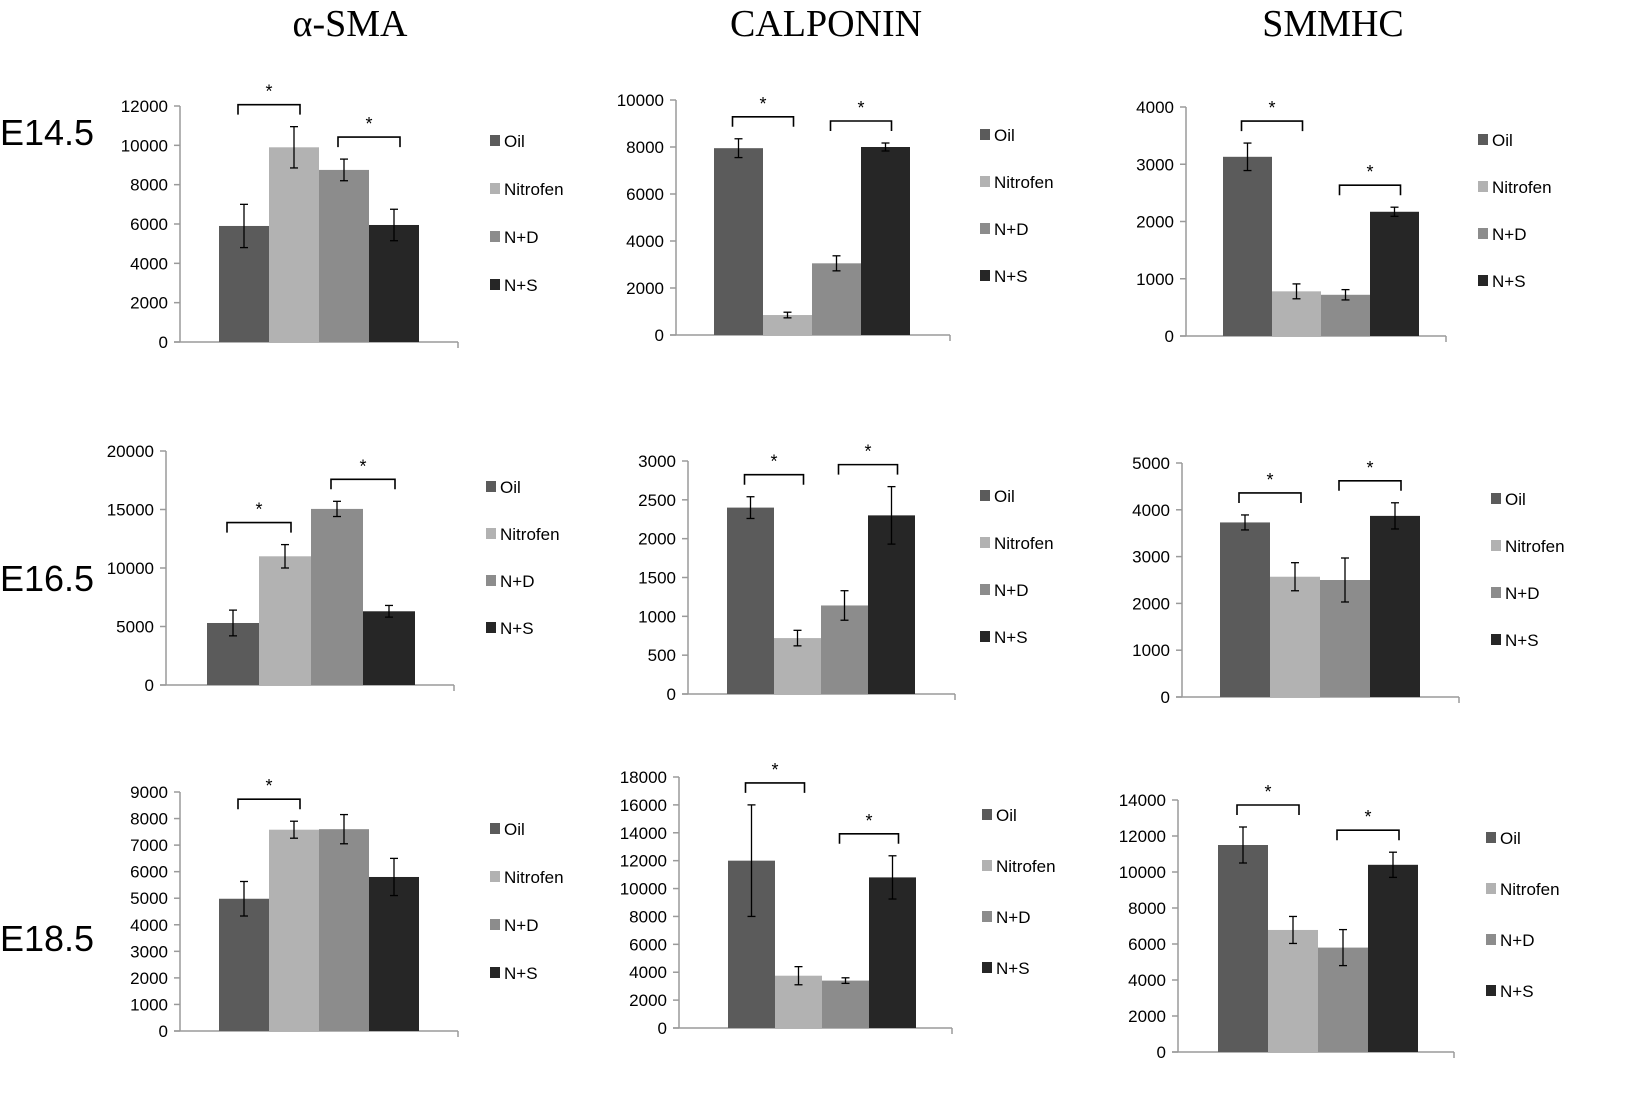 Image resolution: width=1650 pixels, height=1116 pixels. What do you see at coordinates (333, 568) in the screenshot?
I see `chart-panel: 0 5000 10000 15000 20000 * * Oil Nitrofen N+D N+S` at bounding box center [333, 568].